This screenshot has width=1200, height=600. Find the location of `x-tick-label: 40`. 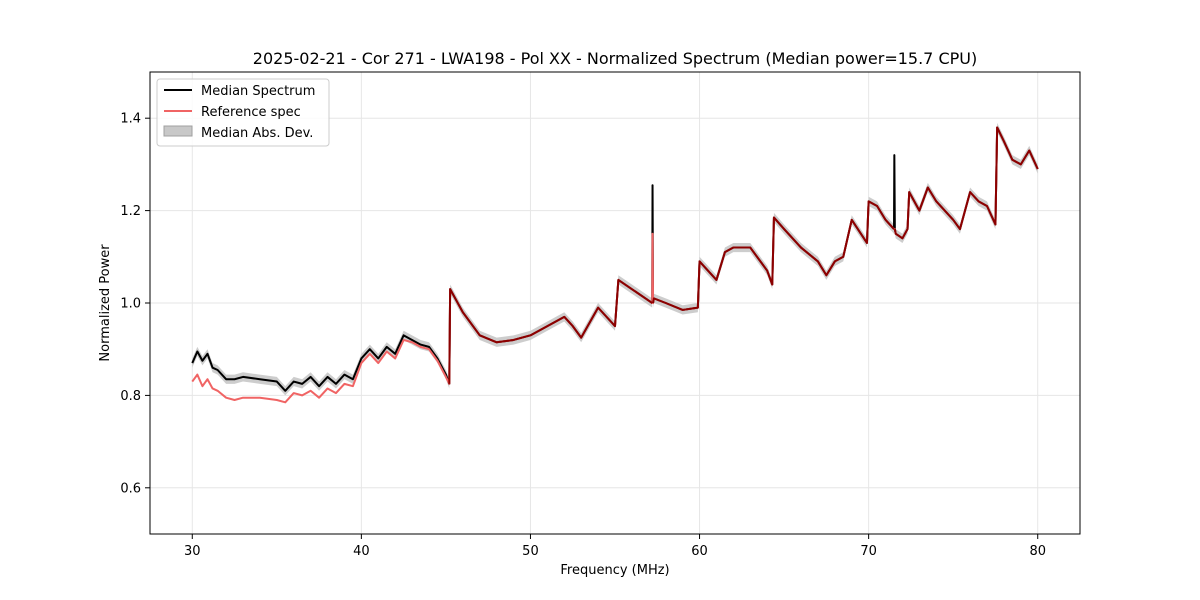

x-tick-label: 40 is located at coordinates (361, 551).